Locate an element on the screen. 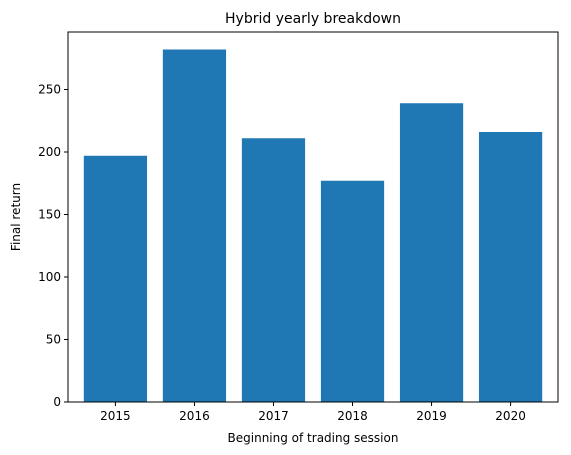 The image size is (571, 455). x-axis-label: Beginning of trading session is located at coordinates (313, 438).